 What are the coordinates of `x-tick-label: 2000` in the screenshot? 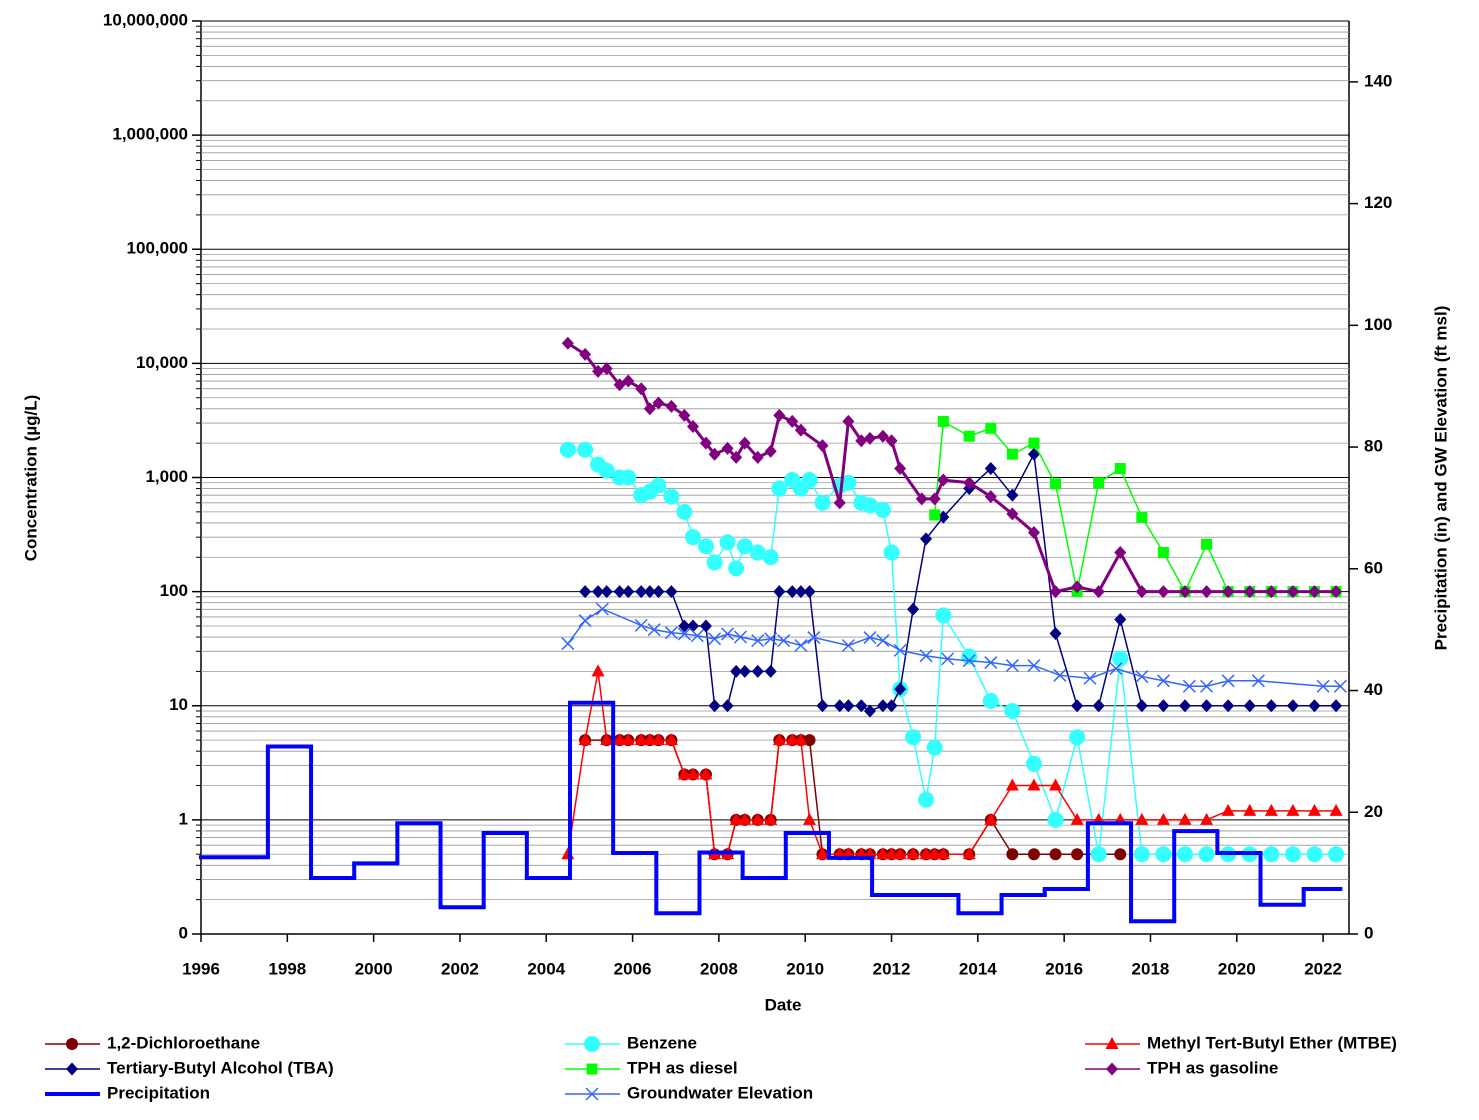 It's located at (374, 968).